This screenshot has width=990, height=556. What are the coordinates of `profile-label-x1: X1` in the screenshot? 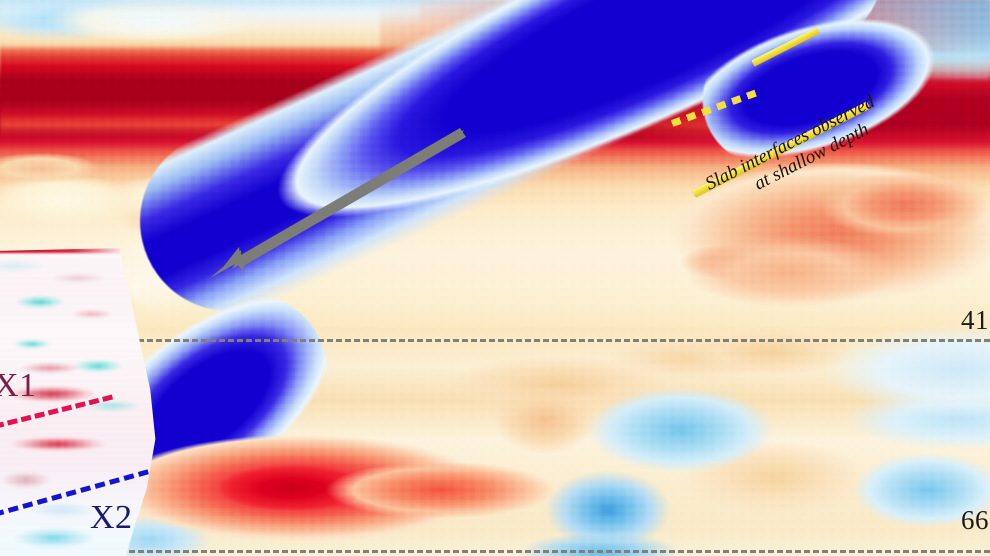 It's located at (18, 385).